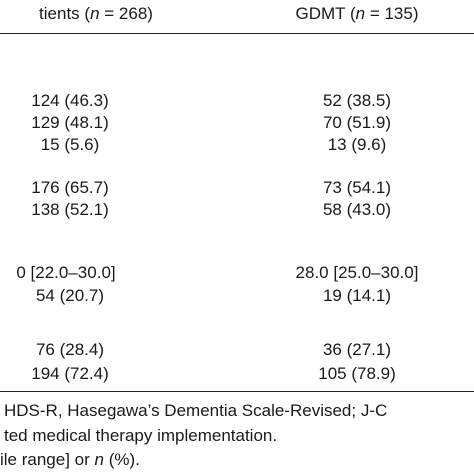 The width and height of the screenshot is (474, 474). Describe the element at coordinates (47, 459) in the screenshot. I see `text-part: ile range] or` at that location.